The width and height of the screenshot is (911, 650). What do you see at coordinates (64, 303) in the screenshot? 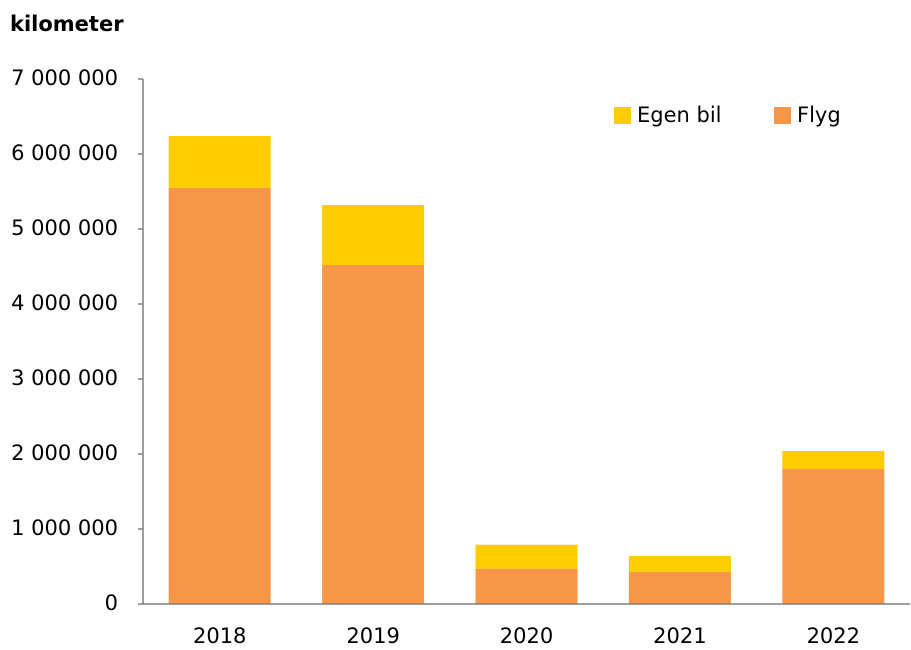
I see `y-tick-label: 4 000 000` at bounding box center [64, 303].